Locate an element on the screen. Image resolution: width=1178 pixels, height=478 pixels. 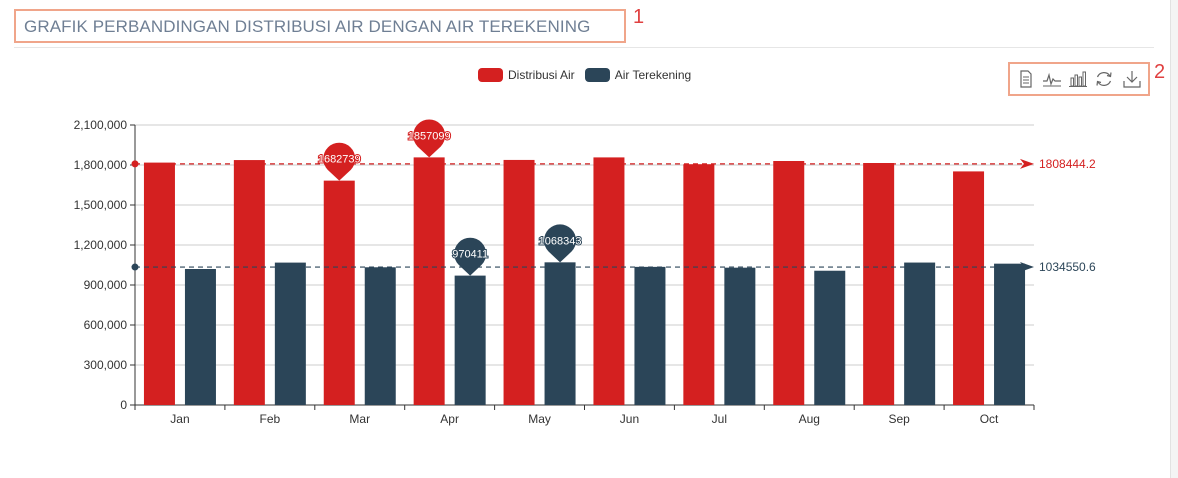
bar-chart-icon is located at coordinates (1078, 79).